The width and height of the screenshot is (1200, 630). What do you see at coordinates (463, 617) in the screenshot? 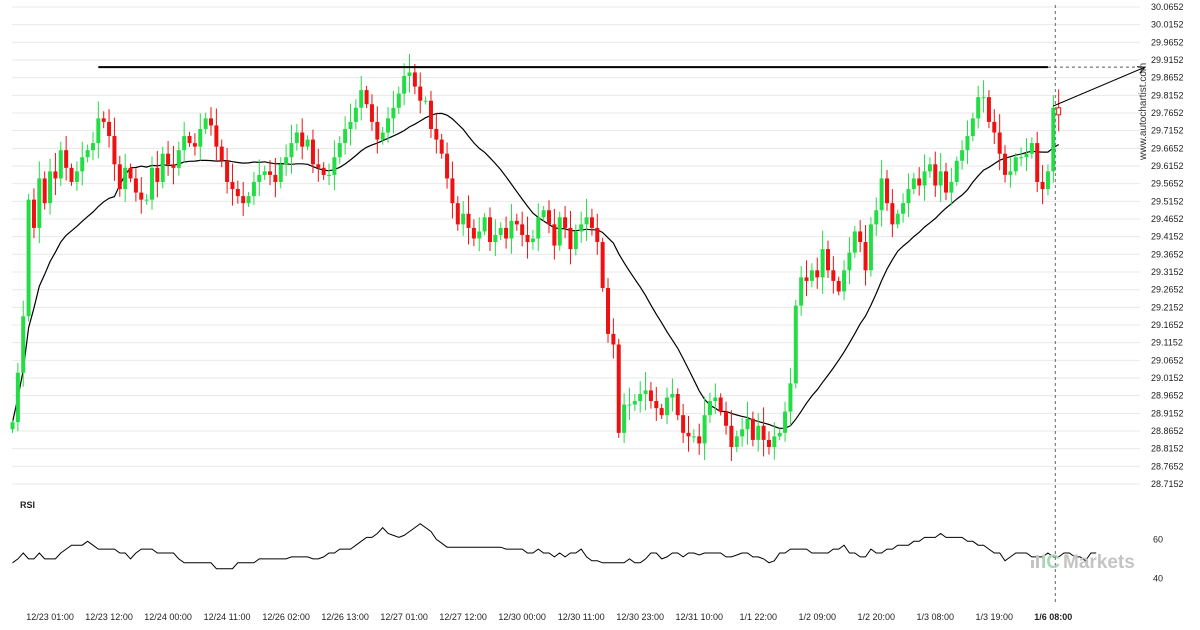
I see `x-tick-label: 12/27 12:00` at bounding box center [463, 617].